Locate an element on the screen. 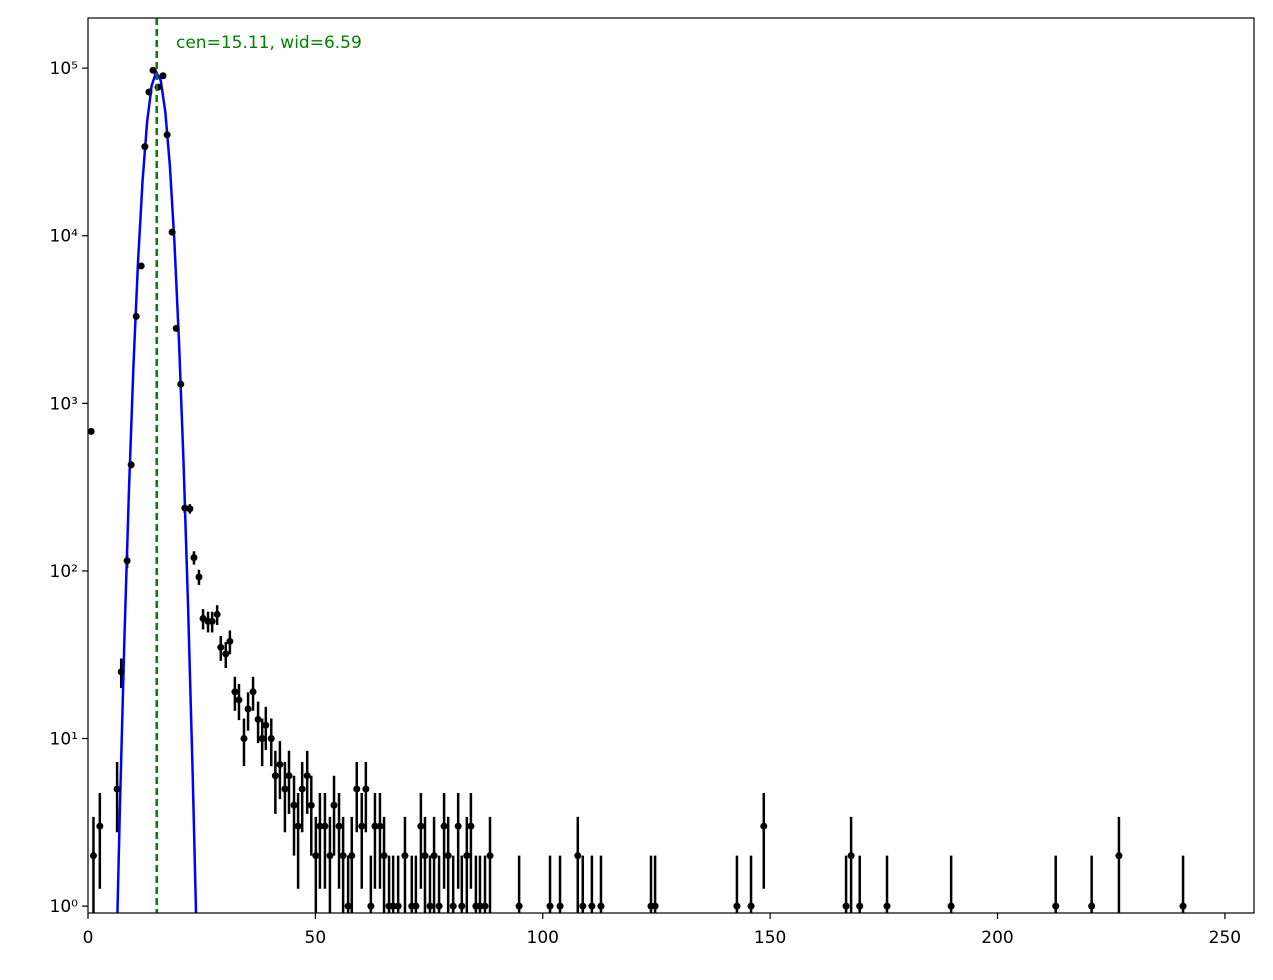 The image size is (1273, 980). y-tick-label: 10² is located at coordinates (64, 572).